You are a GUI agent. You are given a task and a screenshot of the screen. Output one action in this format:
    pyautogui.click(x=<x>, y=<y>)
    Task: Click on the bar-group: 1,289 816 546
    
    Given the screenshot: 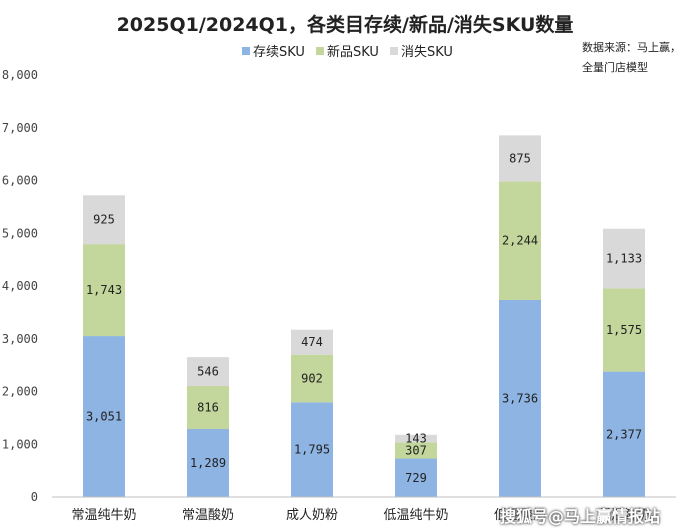 What is the action you would take?
    pyautogui.click(x=208, y=427)
    